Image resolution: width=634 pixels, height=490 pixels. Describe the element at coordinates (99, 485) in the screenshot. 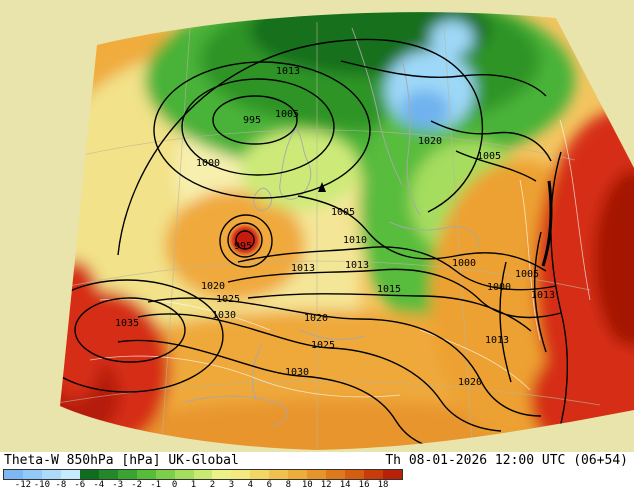

I see `legend-tick: -4` at that location.